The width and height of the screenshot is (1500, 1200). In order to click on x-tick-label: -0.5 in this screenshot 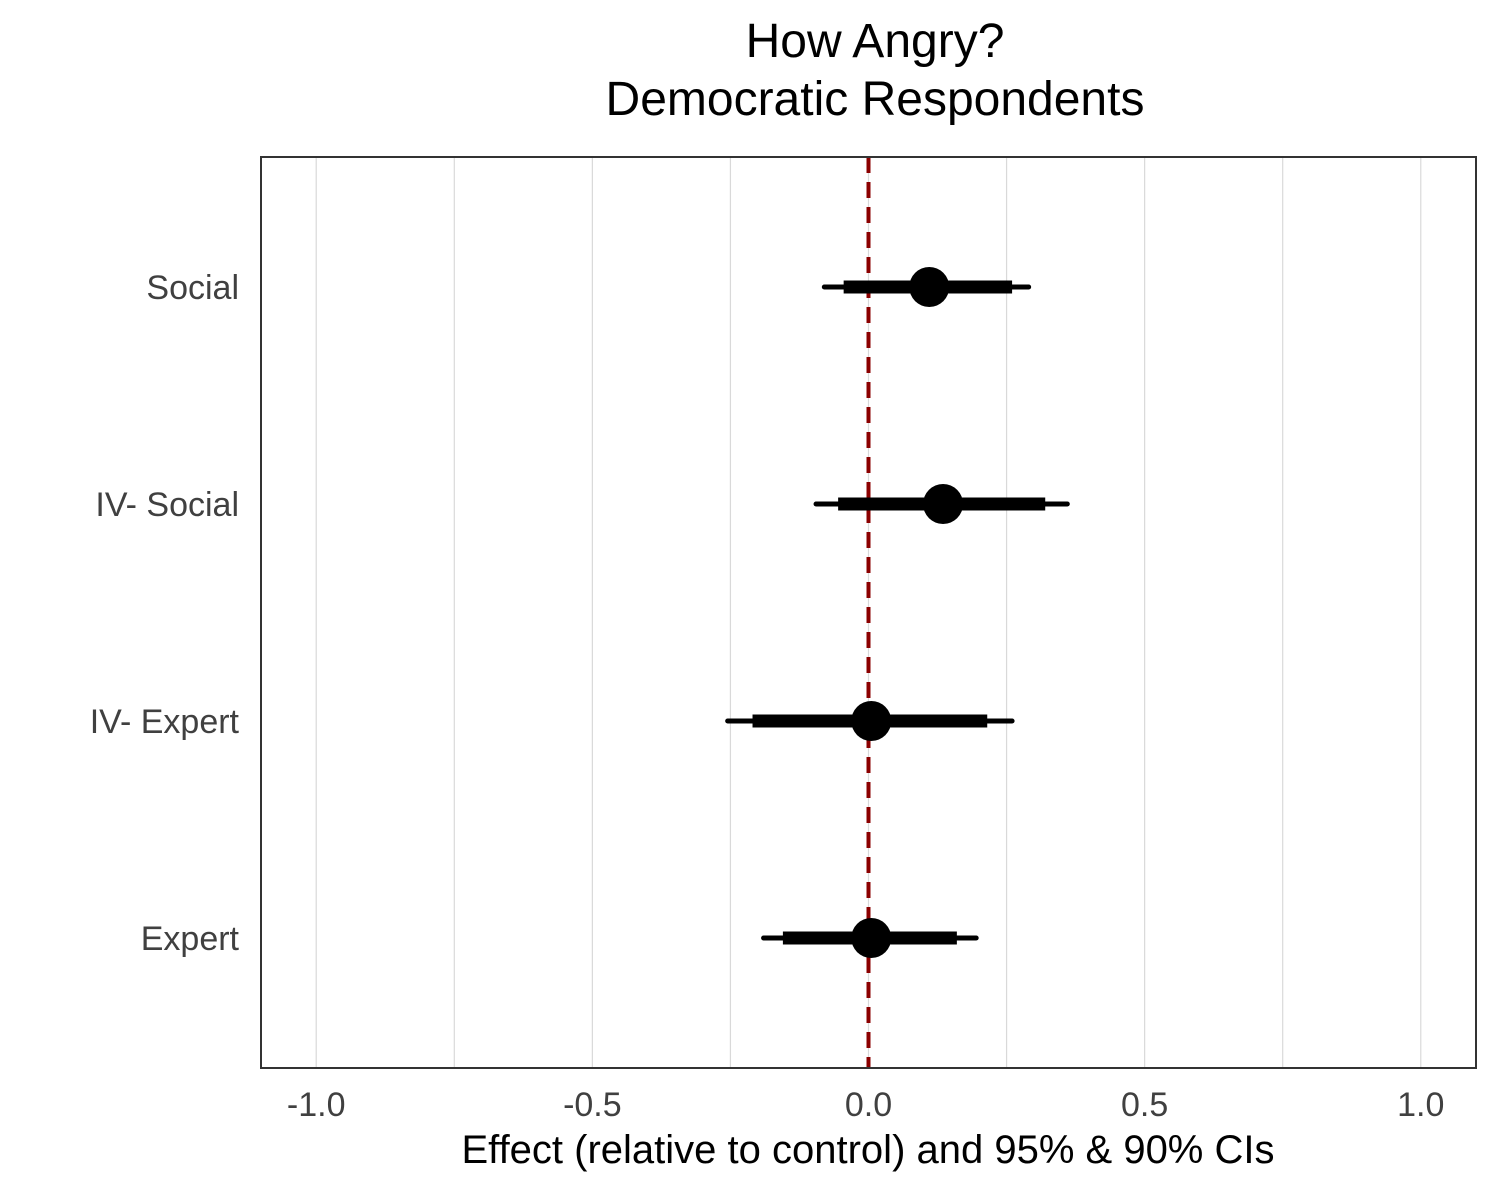, I will do `click(592, 1105)`.